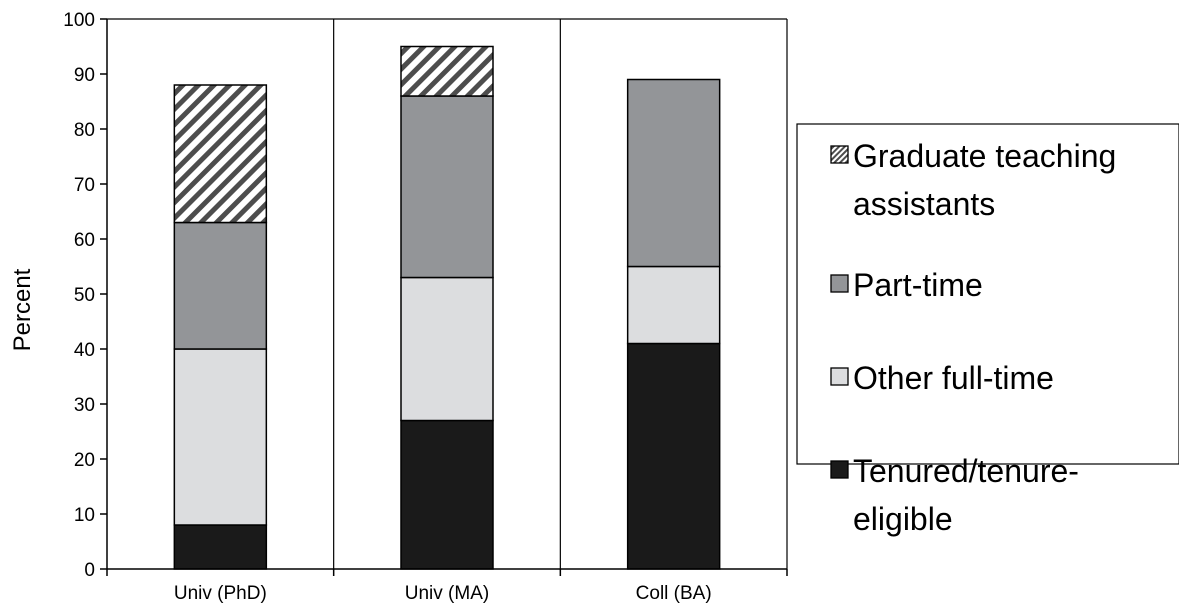  I want to click on y-tick-label: 20, so click(84, 460).